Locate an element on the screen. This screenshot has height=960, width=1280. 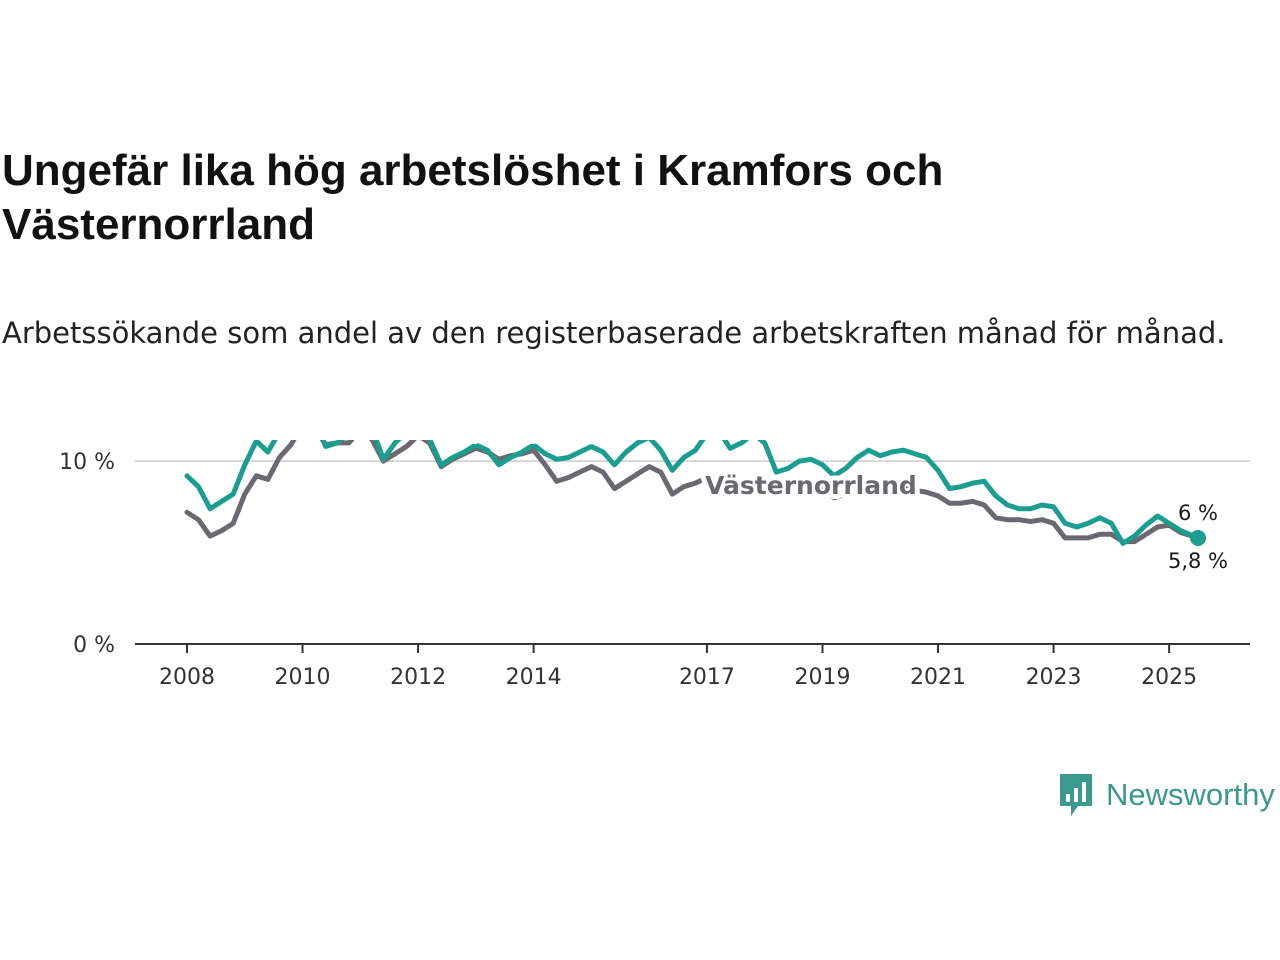
series-label-vasternorrland: Västernorrland is located at coordinates (811, 485).